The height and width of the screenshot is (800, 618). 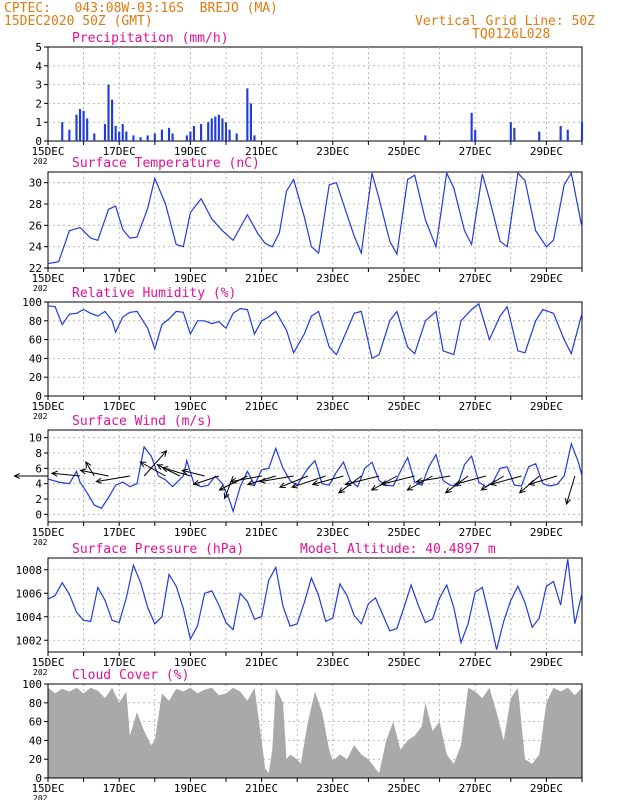 I want to click on header-line1-right: Vertical Grid Line: 50Z, so click(x=505, y=21).